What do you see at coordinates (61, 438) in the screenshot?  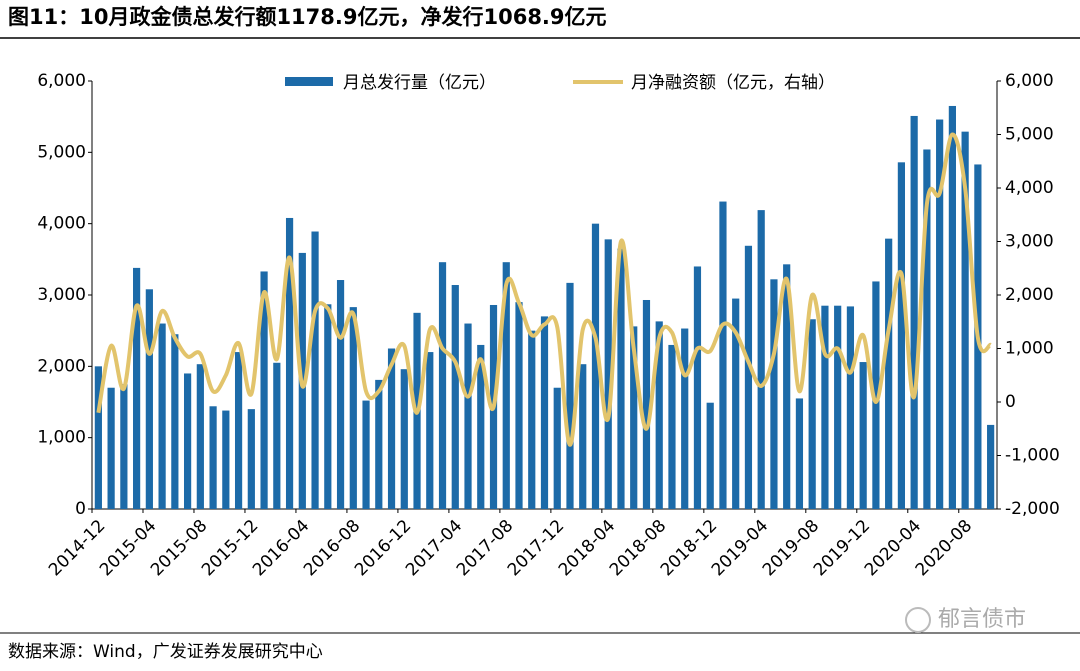 I see `y-tick-label: 1,000` at bounding box center [61, 438].